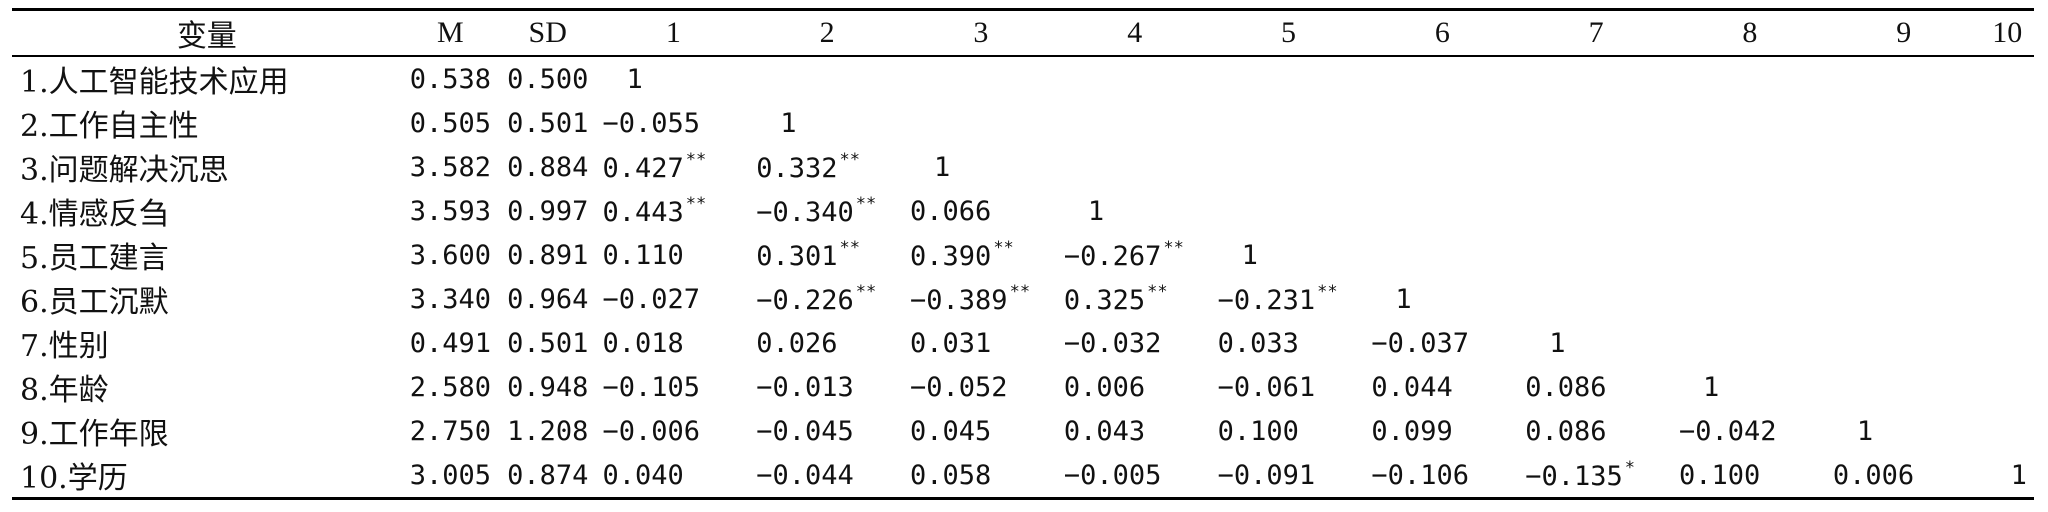 Image resolution: width=2048 pixels, height=512 pixels. Describe the element at coordinates (1289, 32) in the screenshot. I see `header-col-7: 5` at that location.